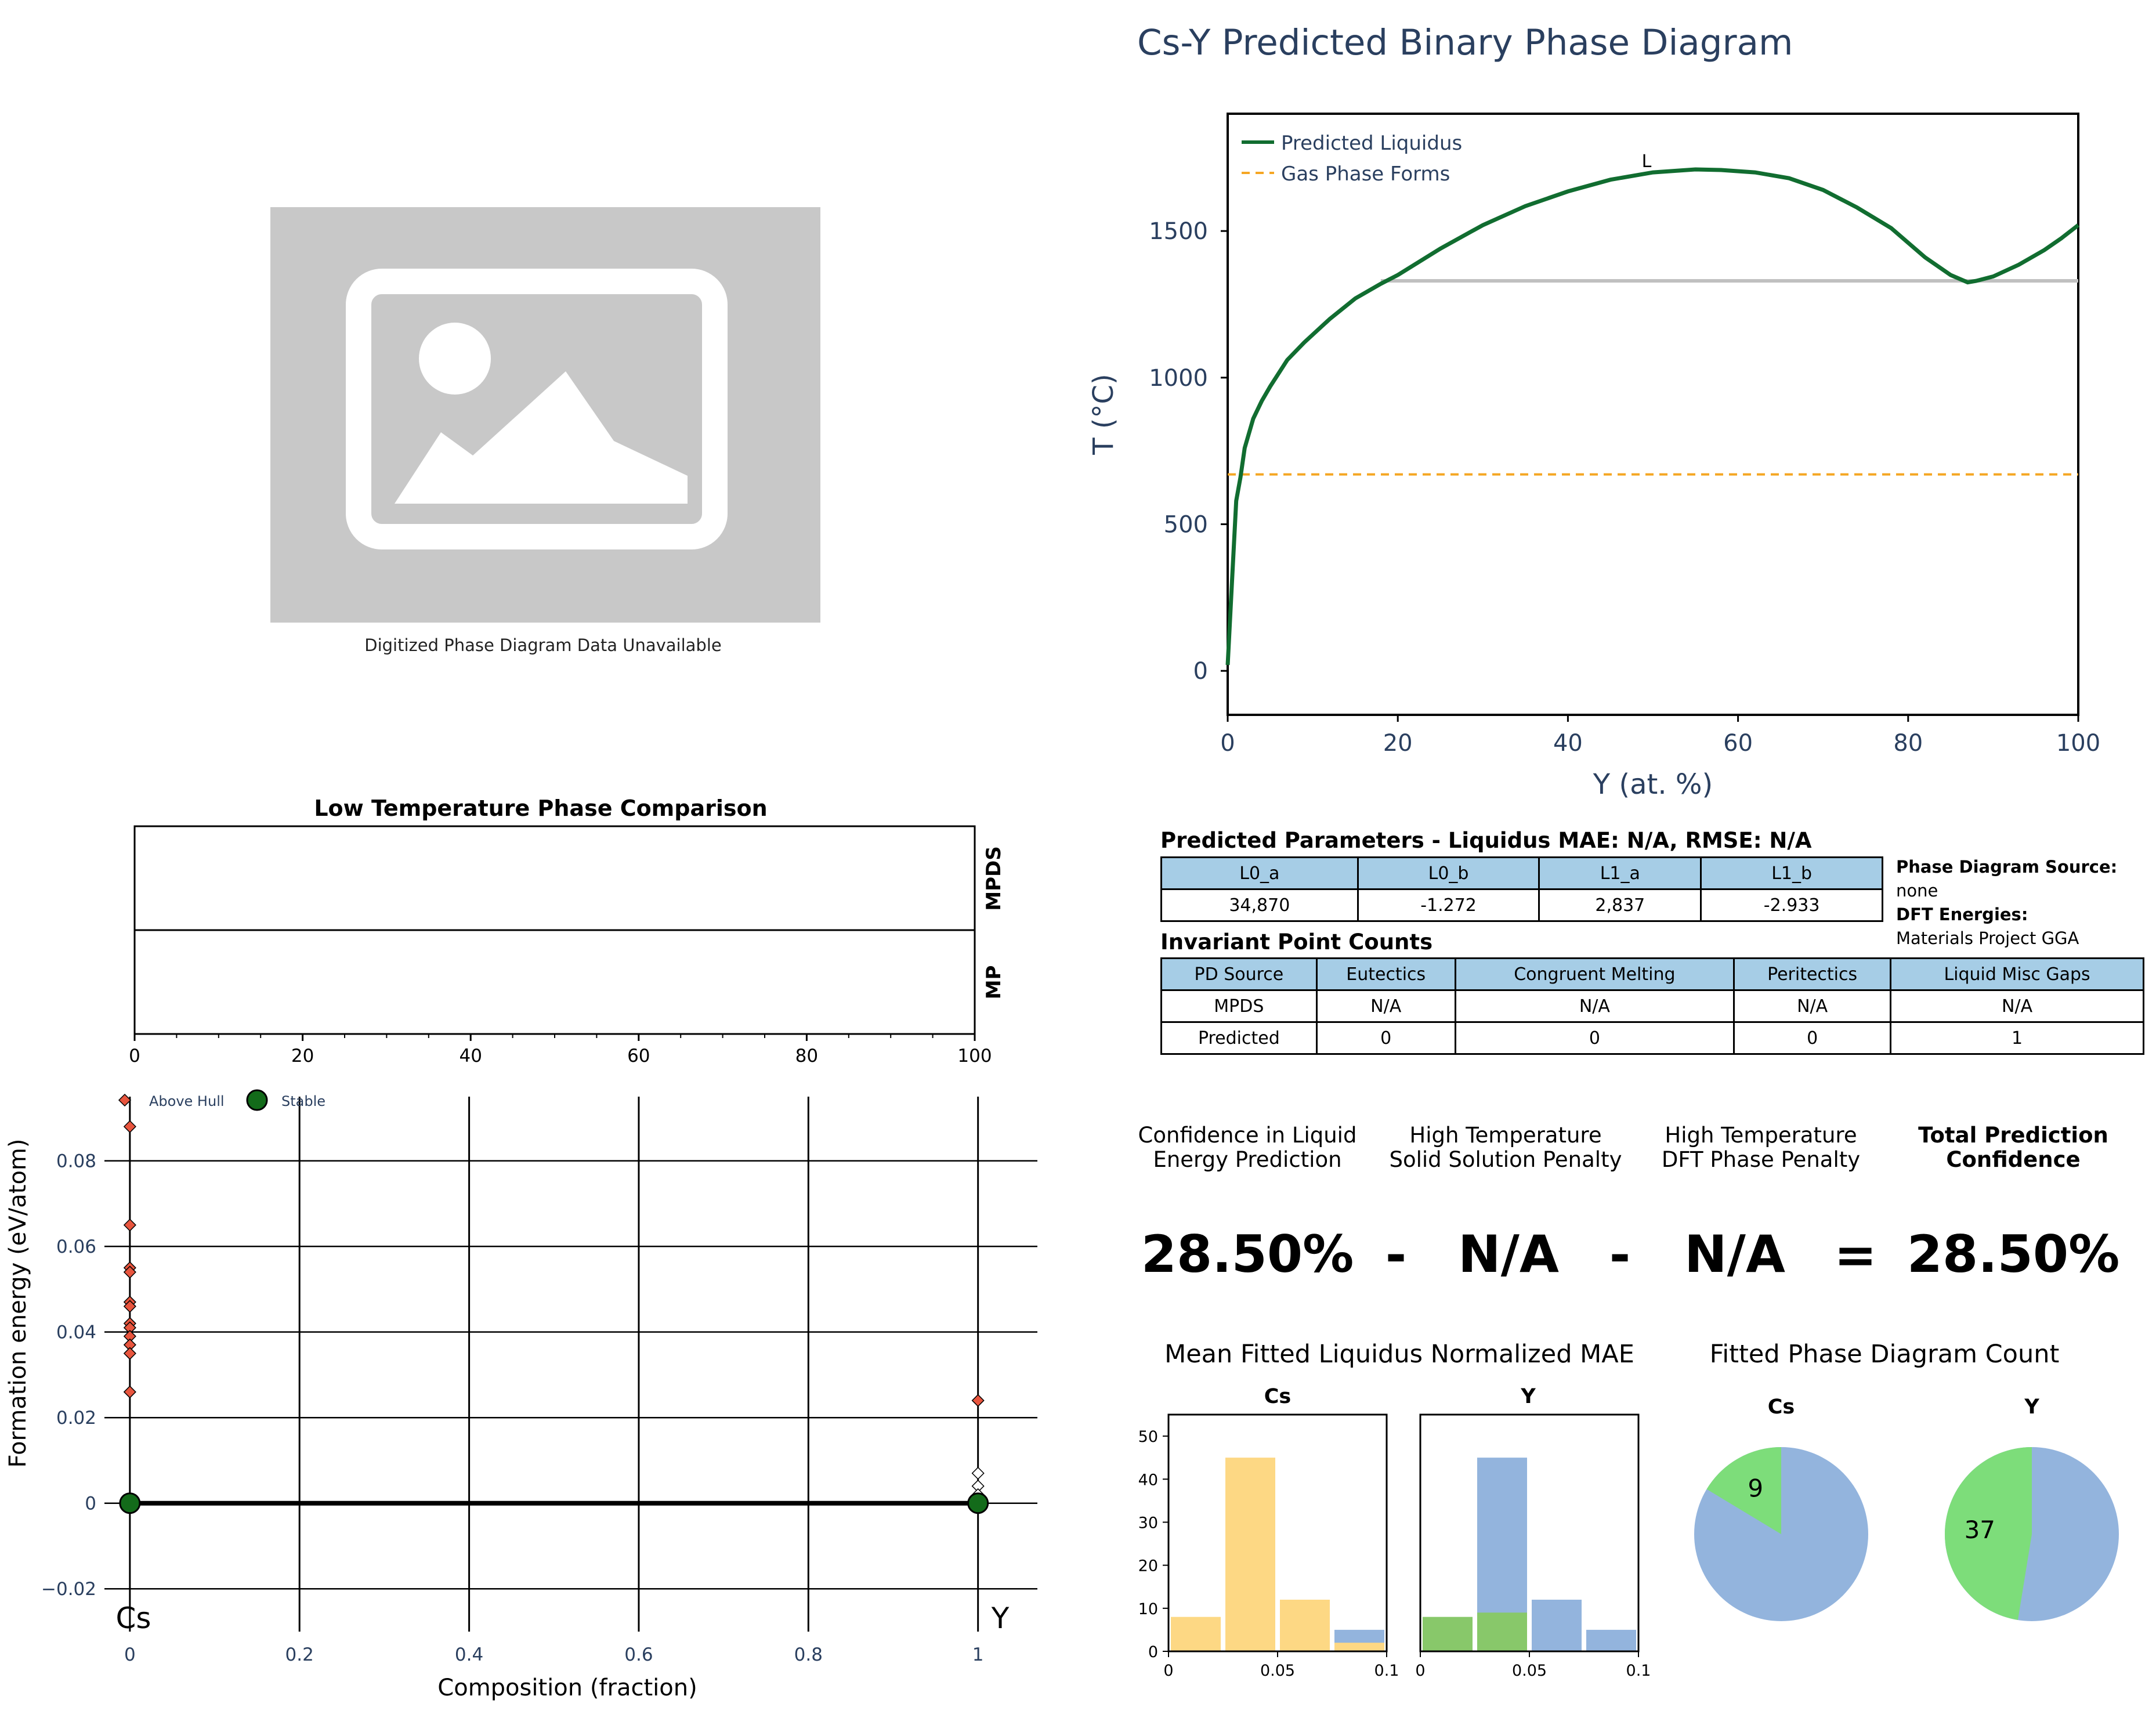 This screenshot has width=2156, height=1714. What do you see at coordinates (1278, 1397) in the screenshot?
I see `mae-panel-cs-title: Cs` at bounding box center [1278, 1397].